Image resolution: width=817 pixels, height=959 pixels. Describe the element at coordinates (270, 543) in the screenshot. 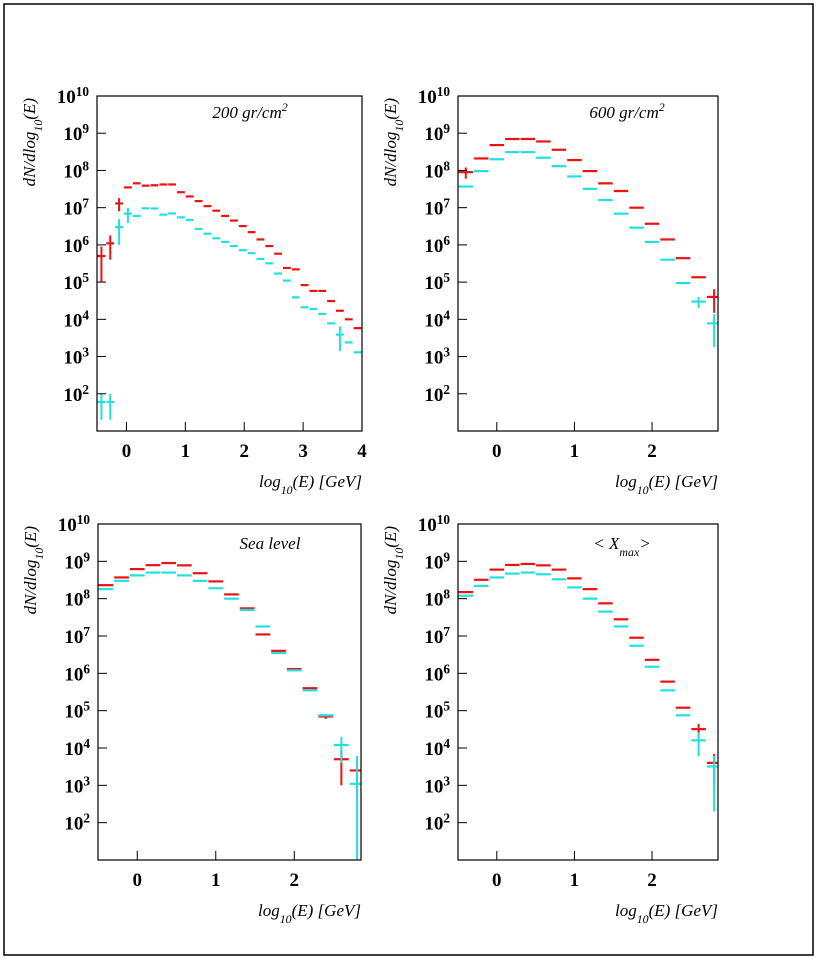

I see `panel-title: Sea level` at that location.